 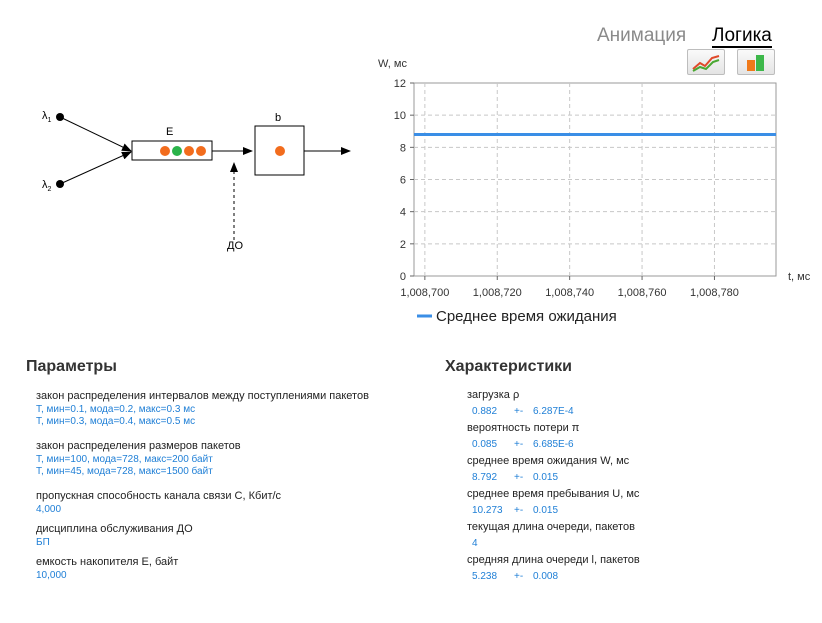 What do you see at coordinates (280, 151) in the screenshot?
I see `server-packet` at bounding box center [280, 151].